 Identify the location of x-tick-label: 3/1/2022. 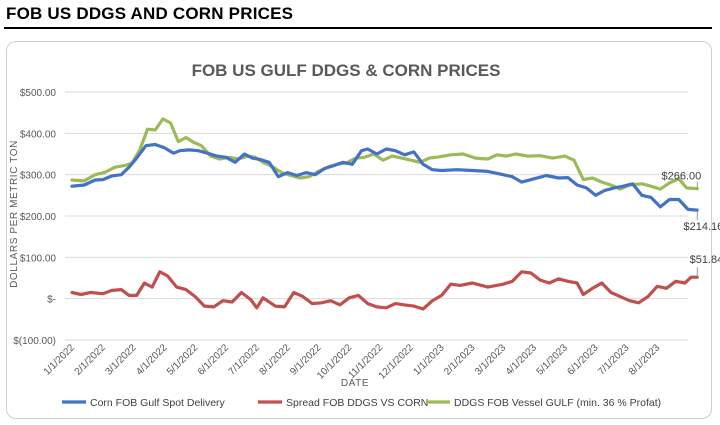
(121, 360).